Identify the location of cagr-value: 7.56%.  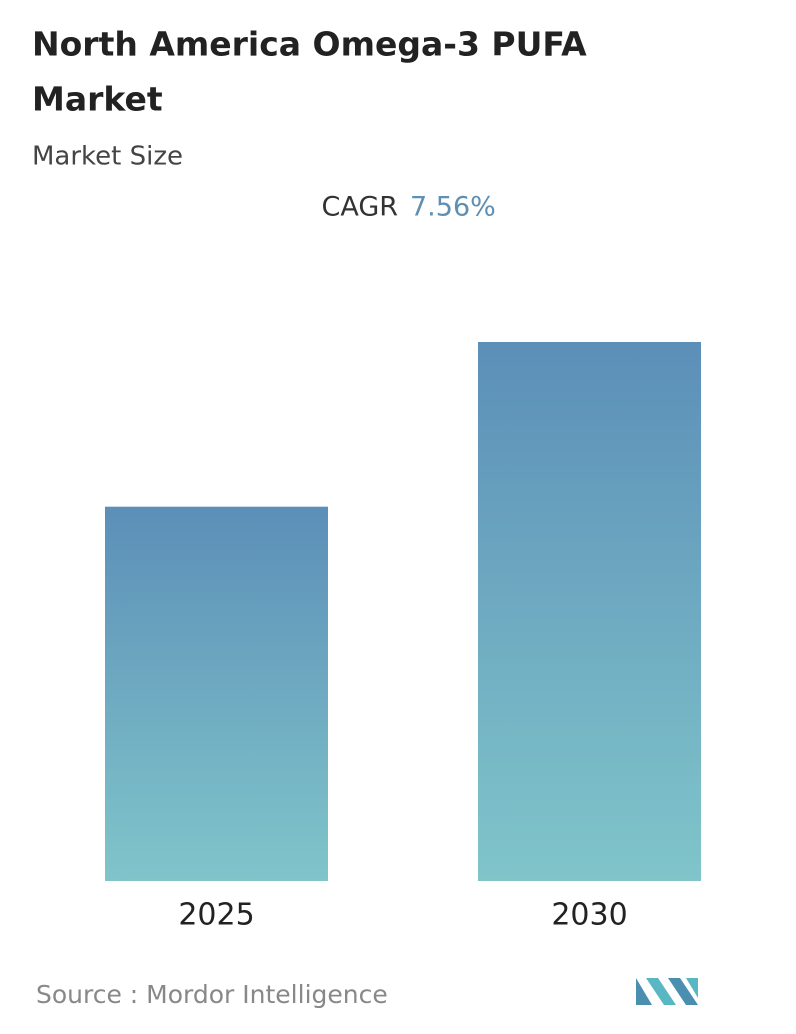
(453, 207).